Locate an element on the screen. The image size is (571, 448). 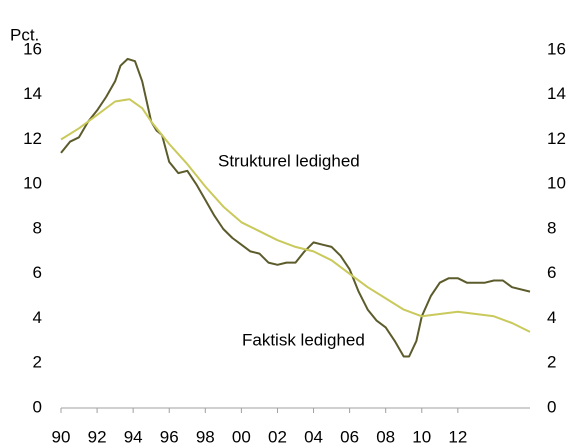
annotation: Faktisk ledighed is located at coordinates (303, 339).